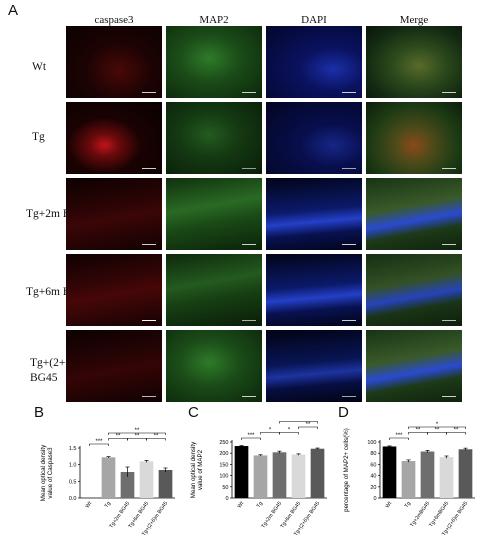 The image size is (478, 550). I want to click on micrograph-tg-2-6m-dapi, so click(314, 366).